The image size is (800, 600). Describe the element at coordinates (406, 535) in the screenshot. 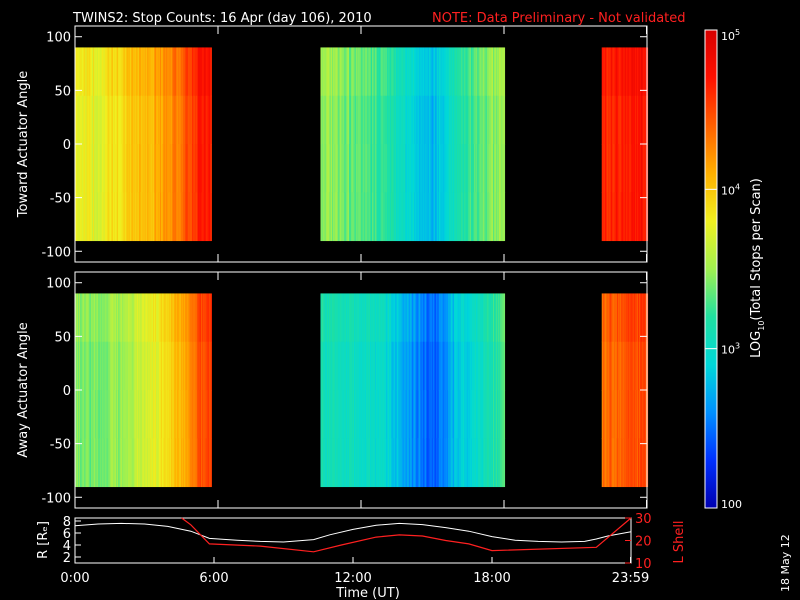

I see `lshell-series-line` at that location.